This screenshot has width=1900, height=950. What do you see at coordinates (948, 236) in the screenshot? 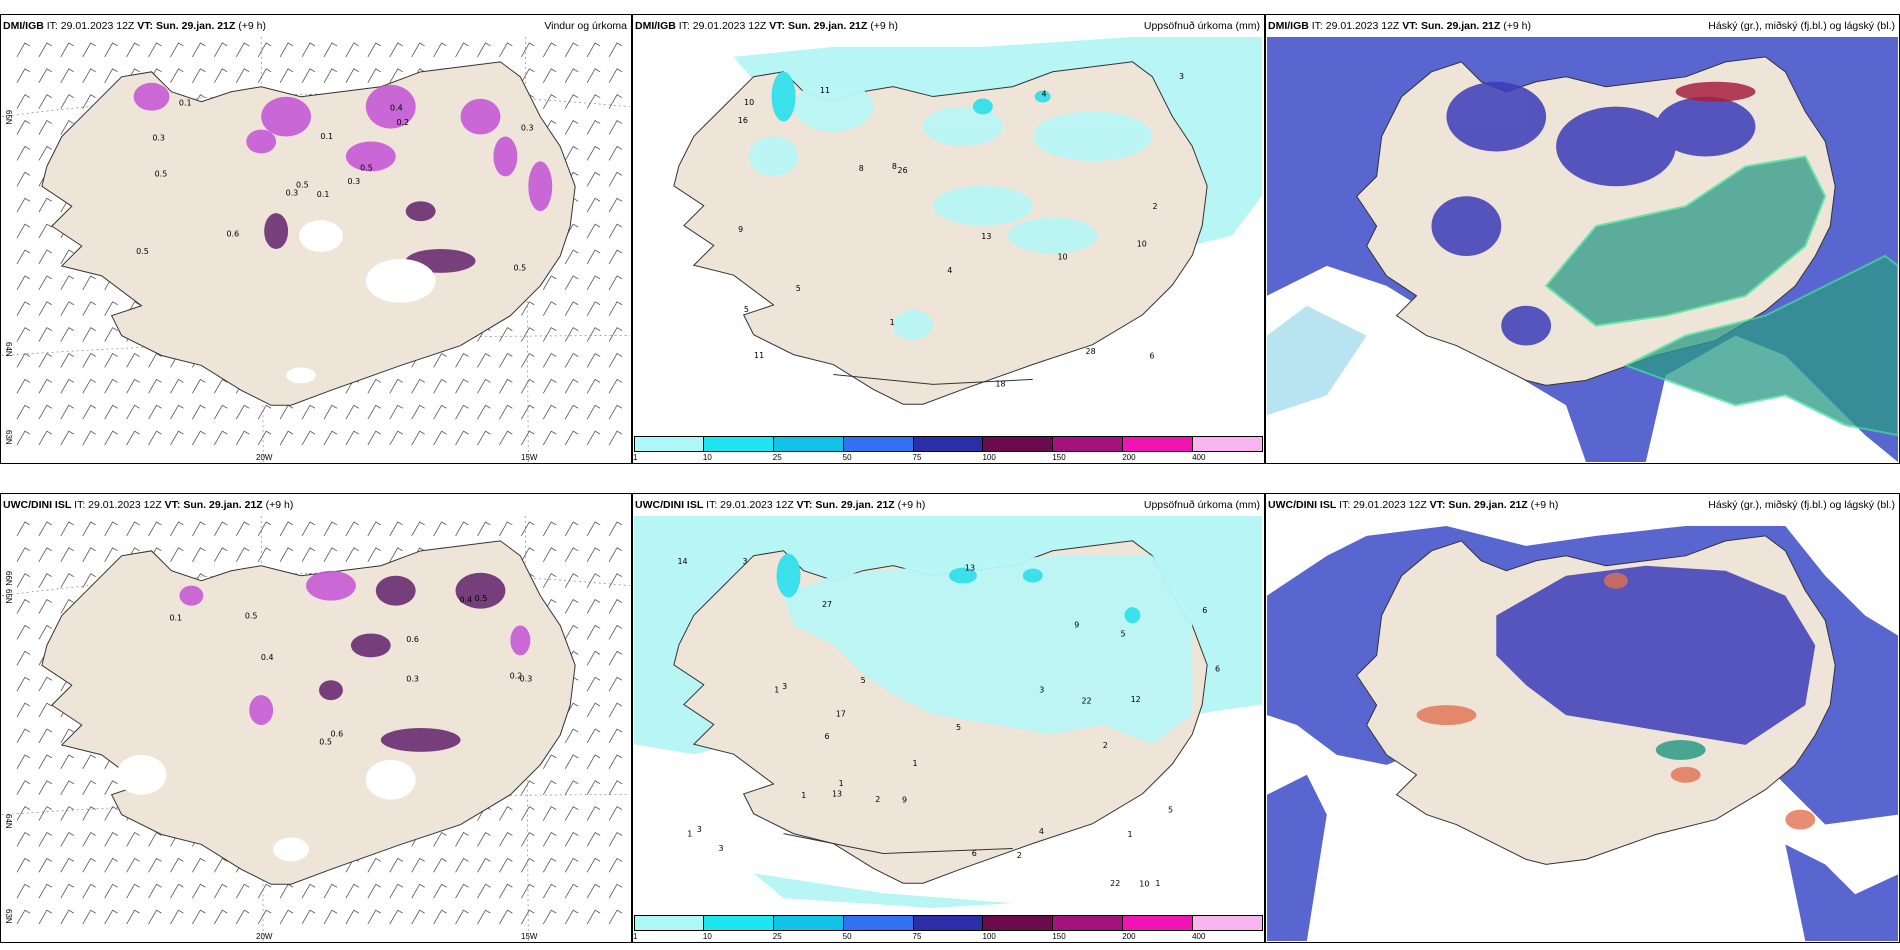
I see `accum-precip-map: 10 10 11 11 26 28 5 4 8 18 16 9 10 6 1 2 4 13 8 5 3` at bounding box center [948, 236].